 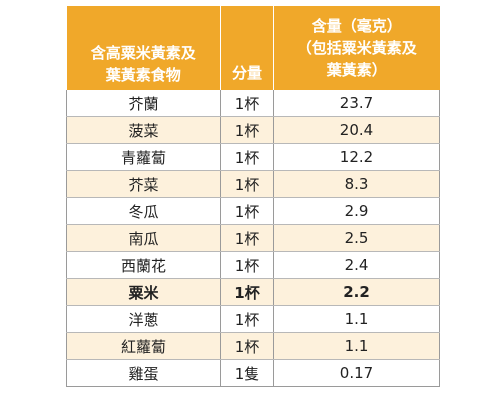 I want to click on header-amount: 含量（毫克） （包括粟米黃素及 葉黃素）, so click(x=356, y=48).